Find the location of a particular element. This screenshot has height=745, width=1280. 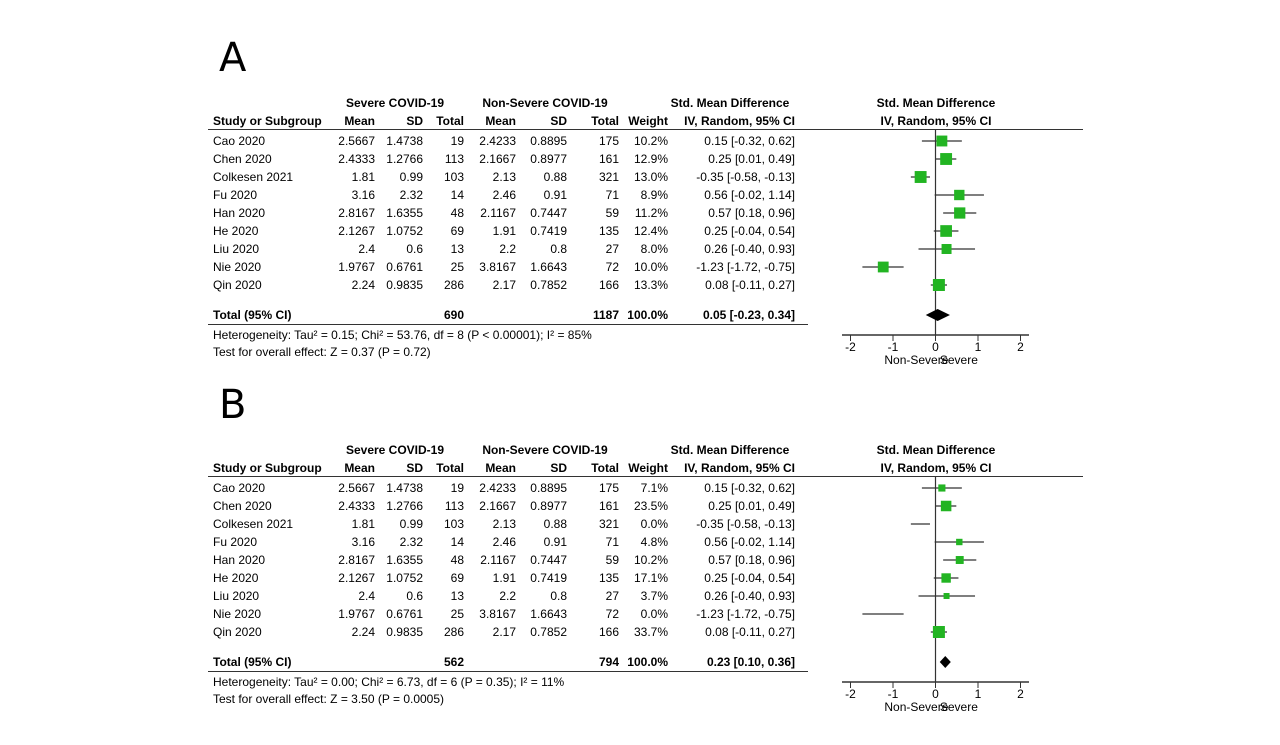

severe-total-value: 48 is located at coordinates (457, 560).